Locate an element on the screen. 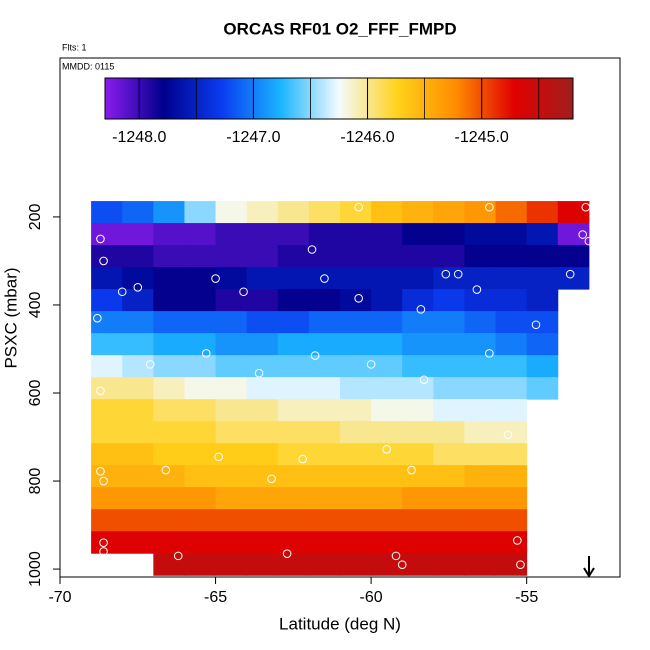  y-tick-label: 800 is located at coordinates (35, 481).